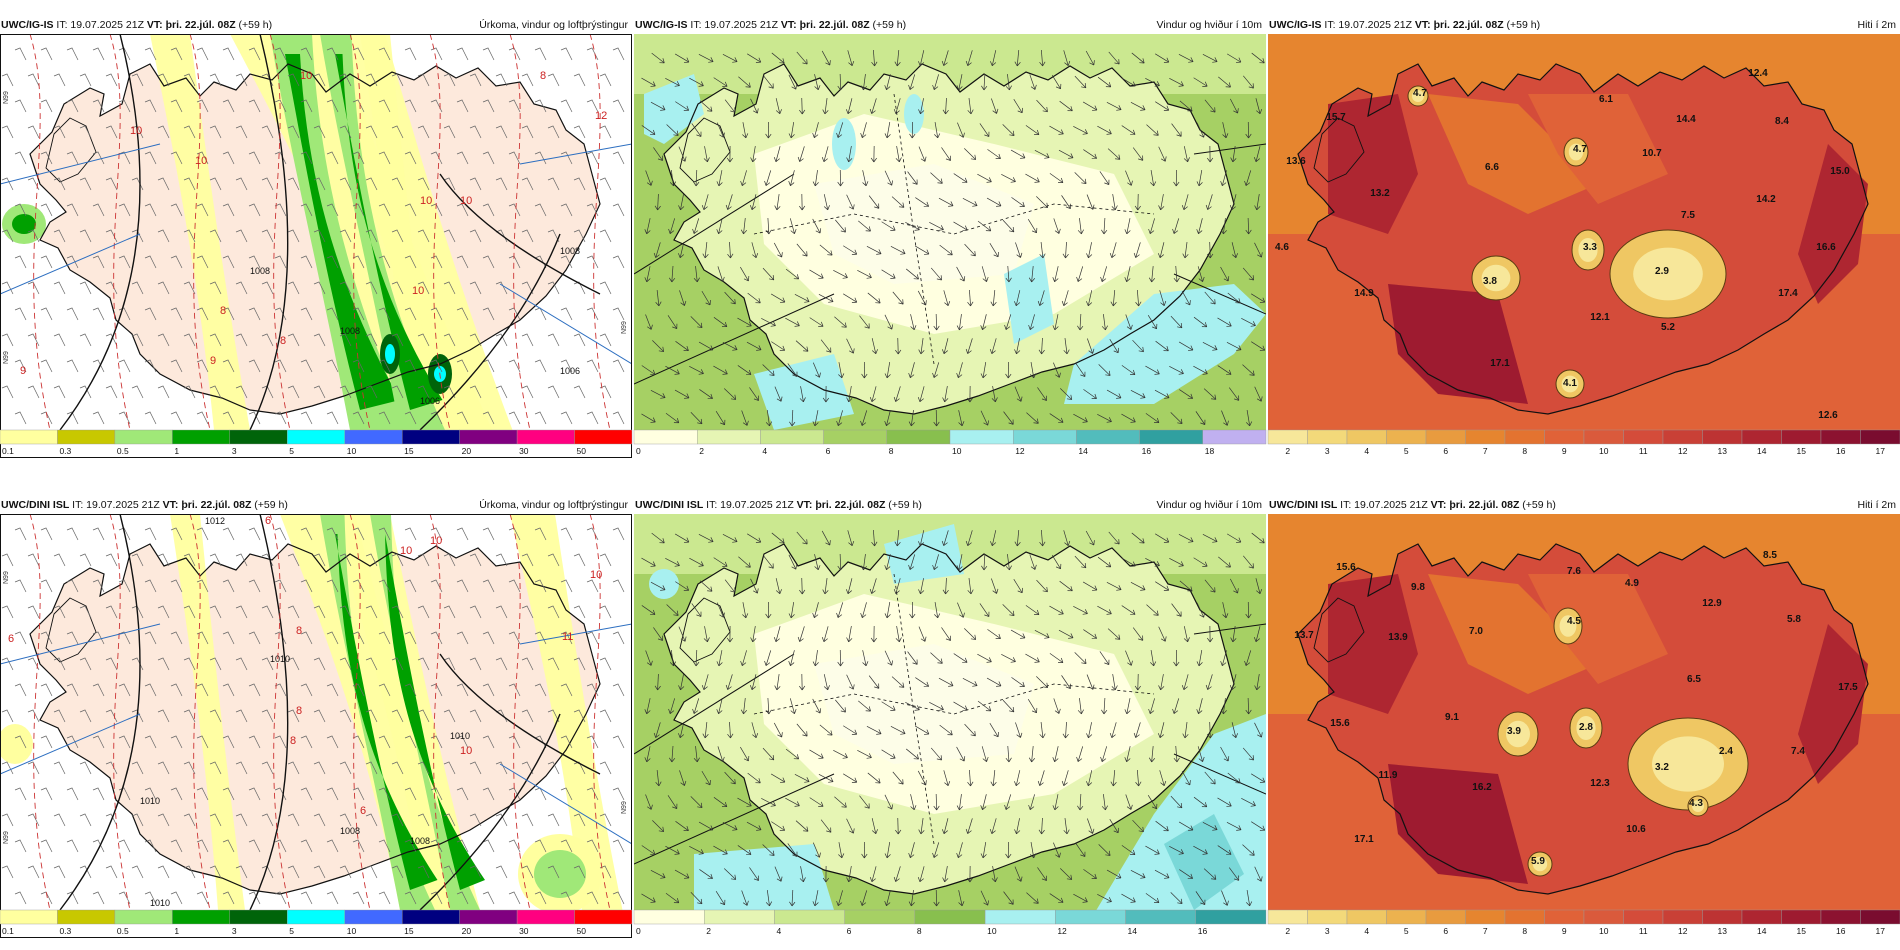  What do you see at coordinates (1580, 149) in the screenshot?
I see `temperature-value-label: 4.7` at bounding box center [1580, 149].